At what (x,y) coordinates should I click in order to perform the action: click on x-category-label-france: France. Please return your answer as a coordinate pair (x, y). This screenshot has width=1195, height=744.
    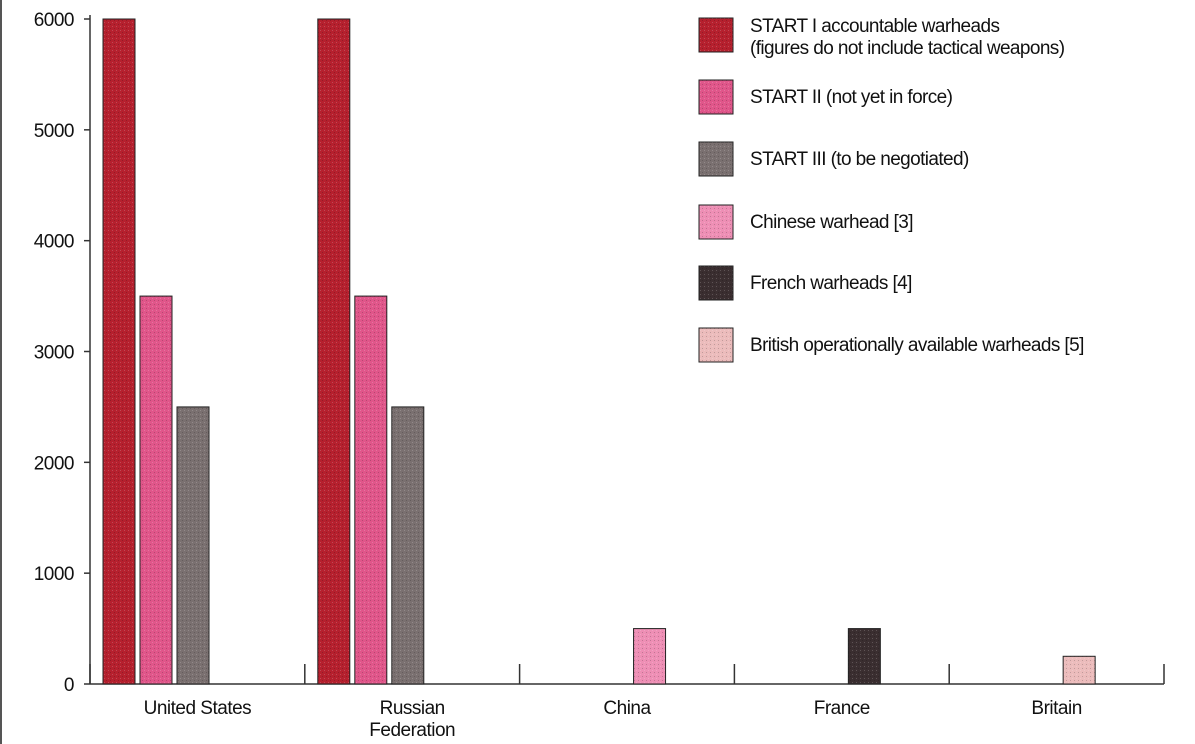
    Looking at the image, I should click on (842, 708).